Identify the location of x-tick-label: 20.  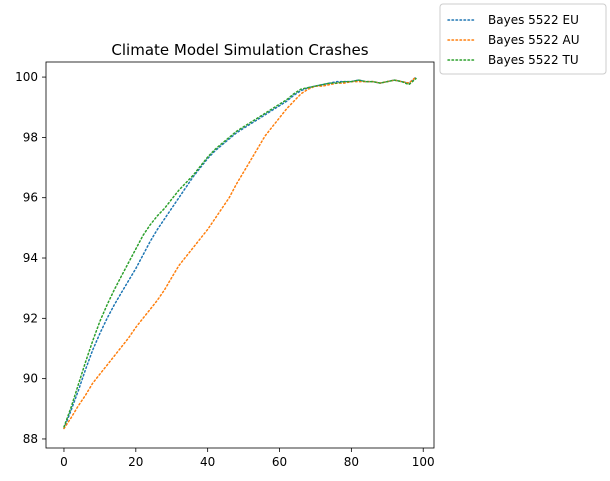
(135, 462).